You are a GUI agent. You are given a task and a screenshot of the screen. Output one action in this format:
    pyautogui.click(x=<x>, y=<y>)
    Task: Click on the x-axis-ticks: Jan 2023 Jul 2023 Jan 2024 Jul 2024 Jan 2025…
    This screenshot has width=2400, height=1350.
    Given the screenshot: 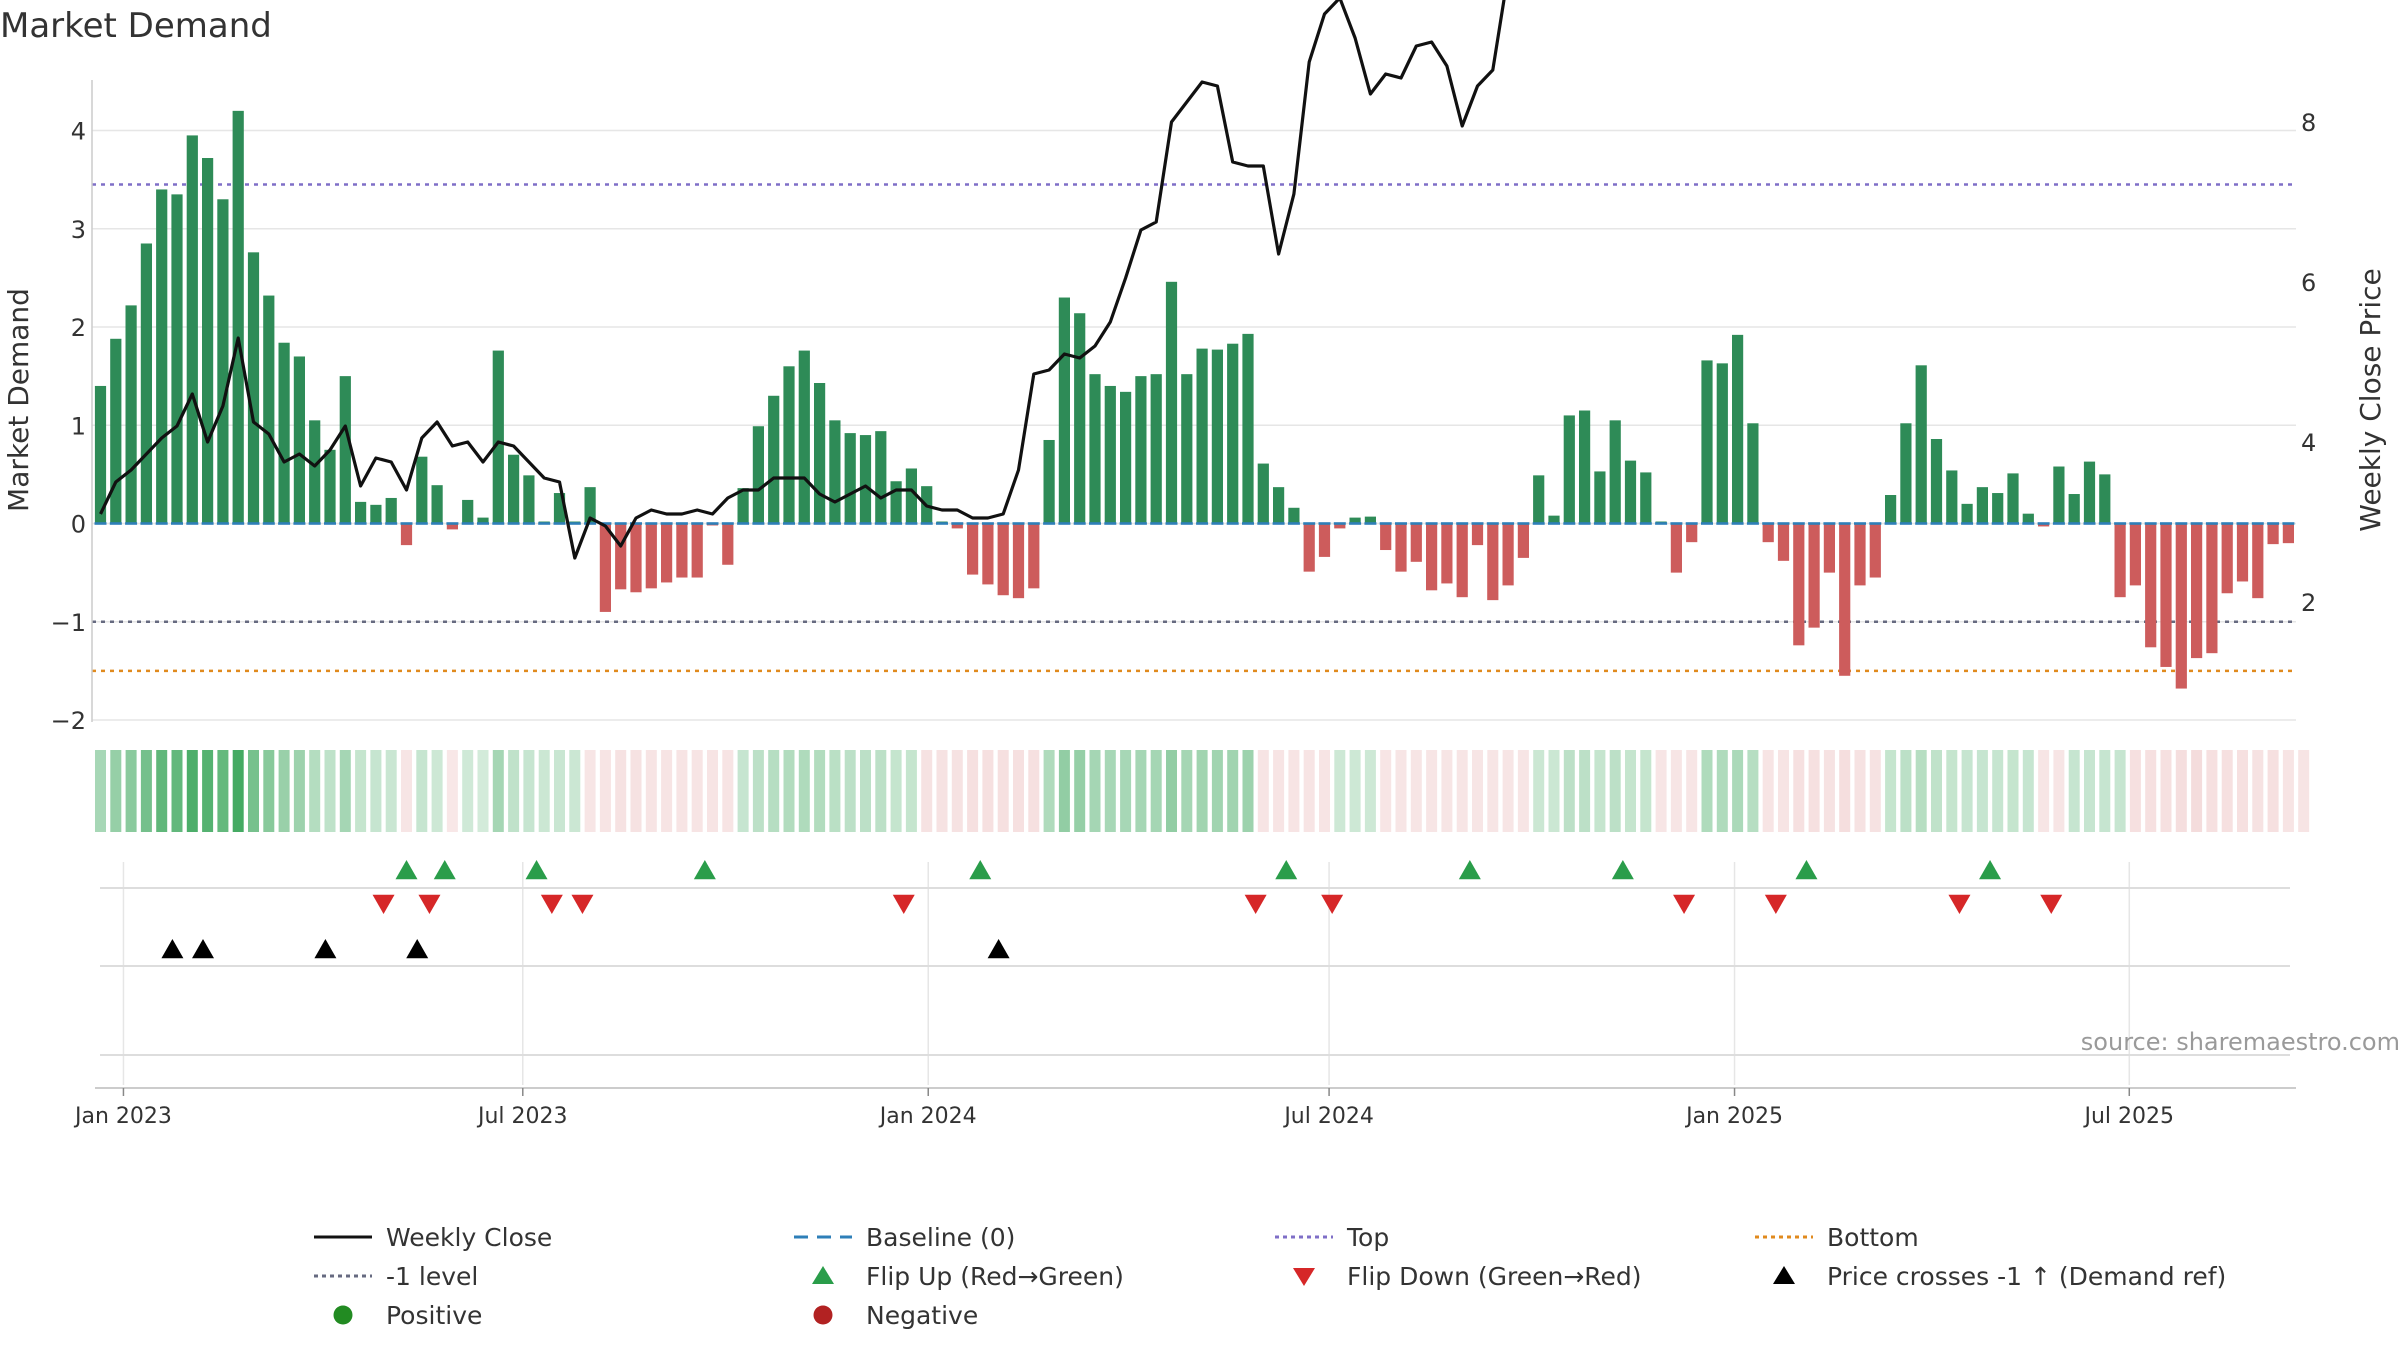 What is the action you would take?
    pyautogui.click(x=1123, y=1108)
    